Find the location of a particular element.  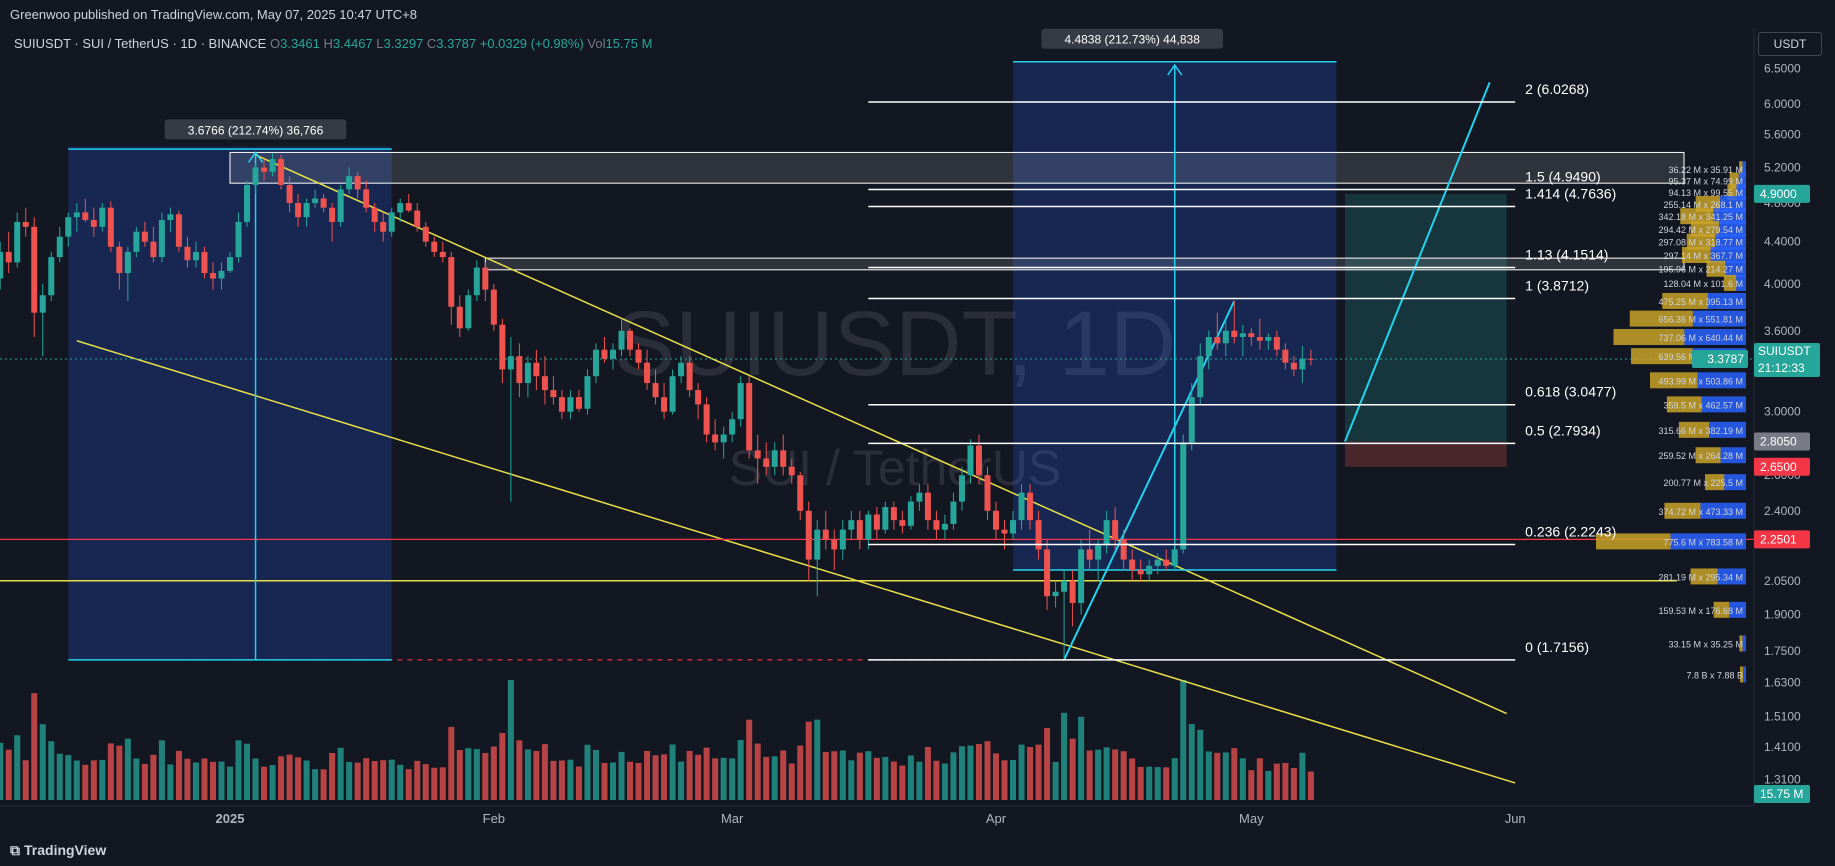

time-tick-label: 2025 is located at coordinates (230, 818).